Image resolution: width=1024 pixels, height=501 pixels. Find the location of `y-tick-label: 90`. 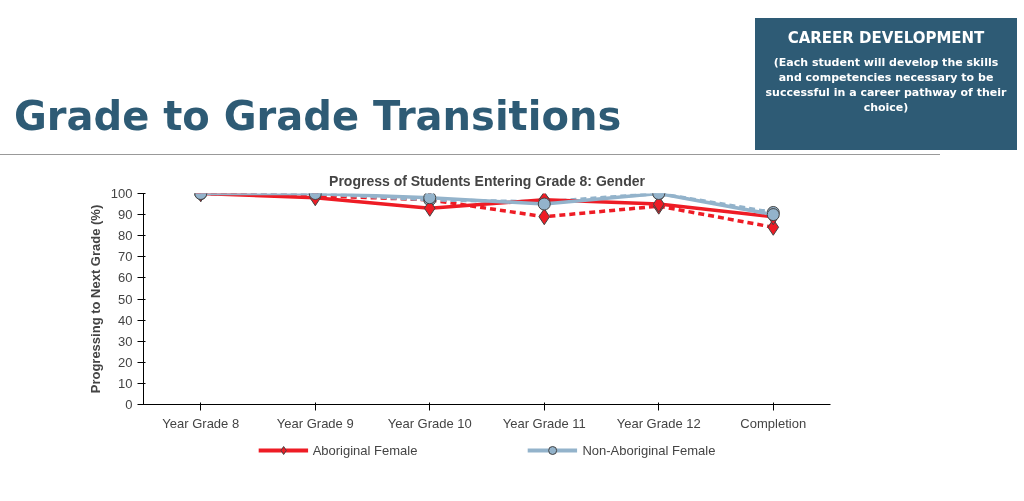

y-tick-label: 90 is located at coordinates (125, 215).